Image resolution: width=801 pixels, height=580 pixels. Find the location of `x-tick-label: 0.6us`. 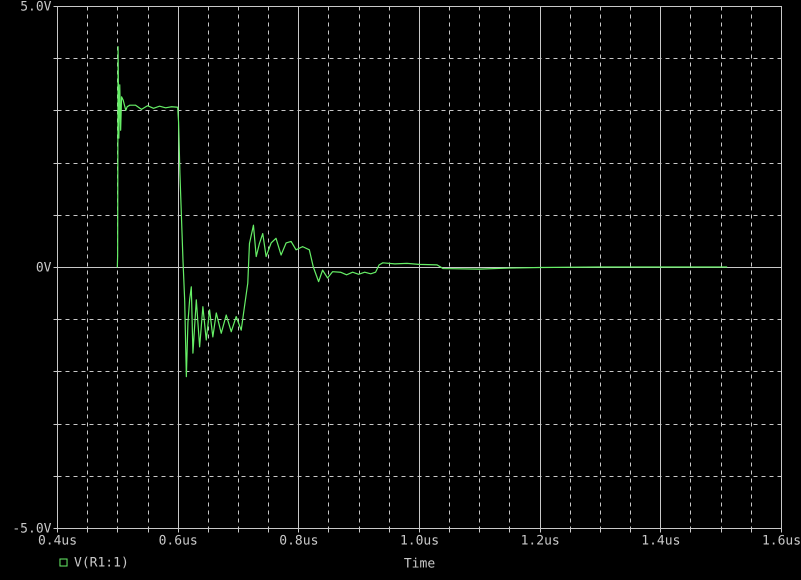

x-tick-label: 0.6us is located at coordinates (178, 541).